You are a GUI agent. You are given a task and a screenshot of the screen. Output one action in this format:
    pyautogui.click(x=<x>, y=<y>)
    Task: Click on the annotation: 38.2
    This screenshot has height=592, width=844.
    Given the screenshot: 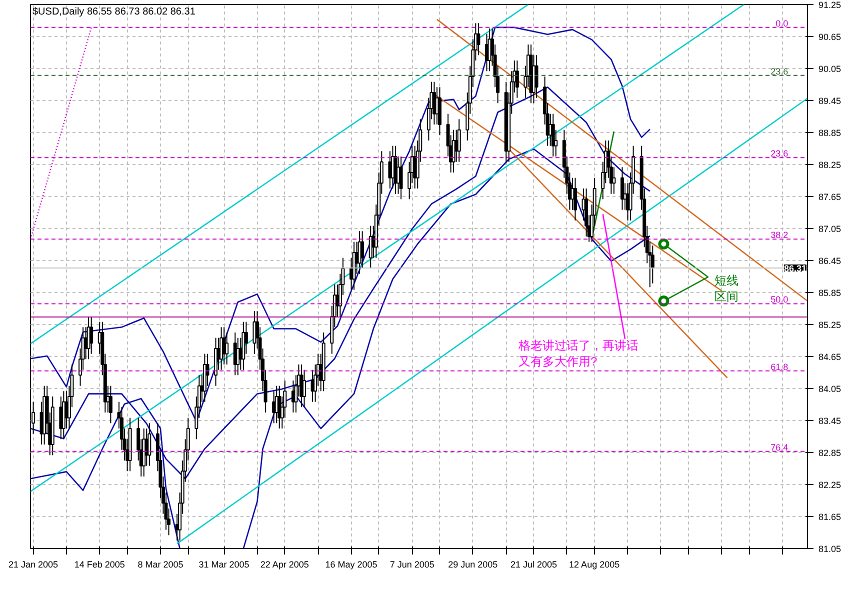 What is the action you would take?
    pyautogui.click(x=779, y=235)
    